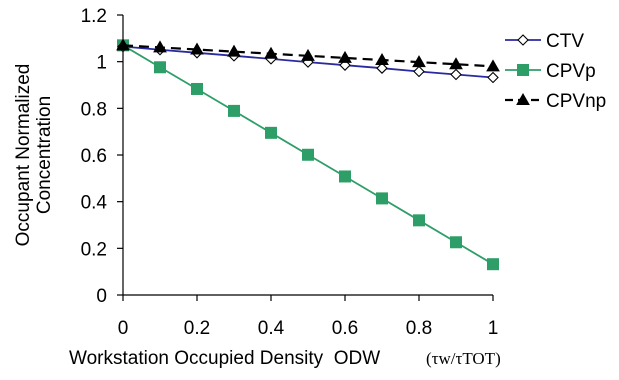 Image resolution: width=619 pixels, height=380 pixels. Describe the element at coordinates (94, 16) in the screenshot. I see `y-tick-label: 1.2` at that location.